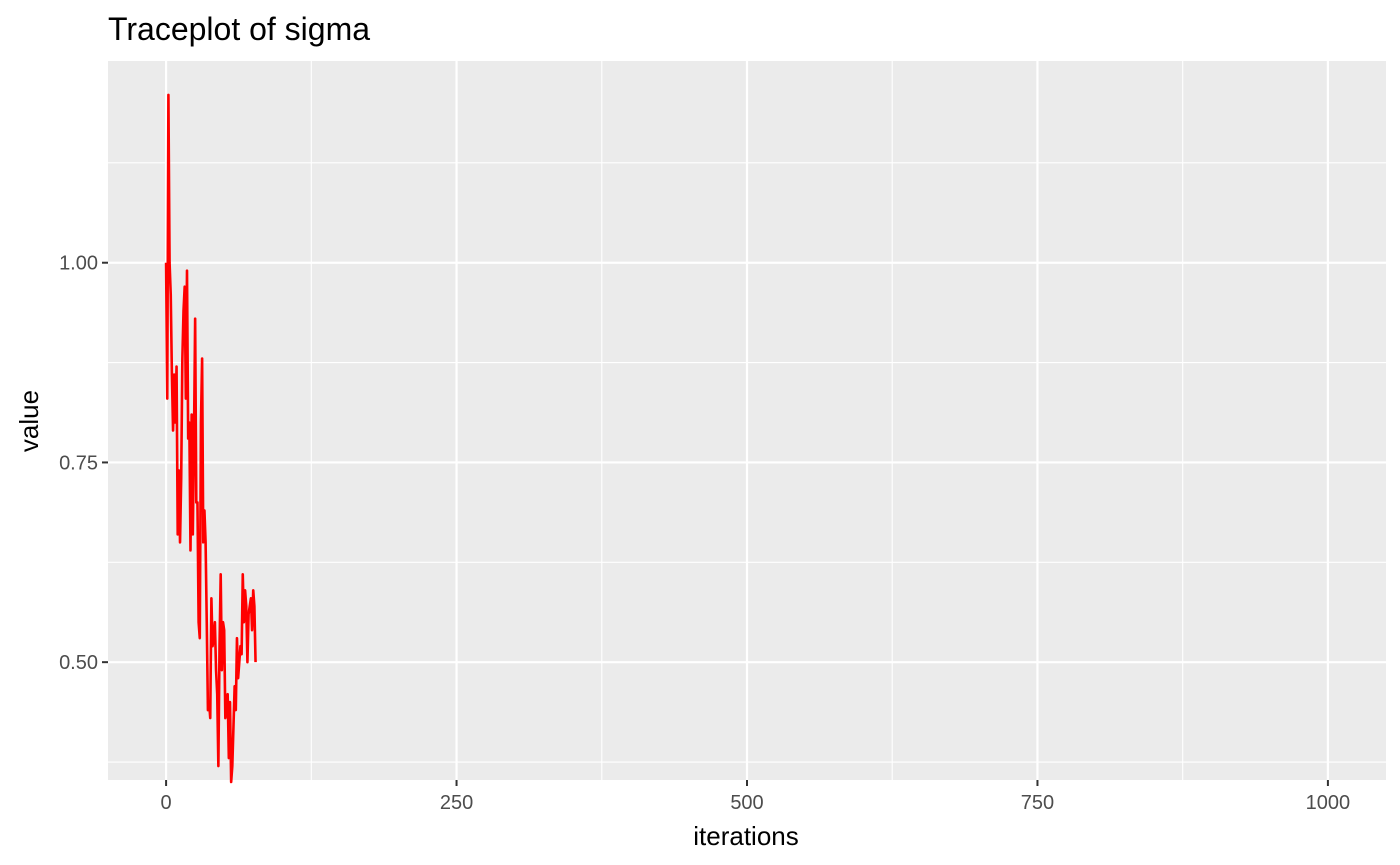 This screenshot has height=865, width=1400. I want to click on x-tick-label: 250, so click(456, 803).